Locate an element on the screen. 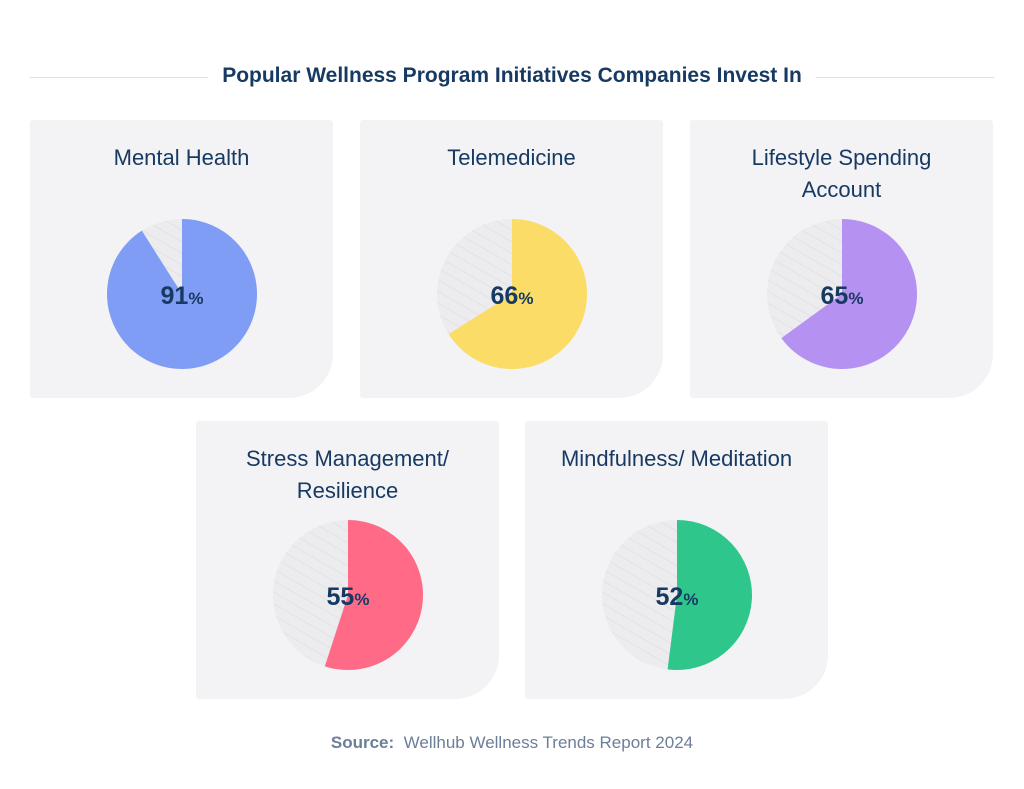  chart-title: Stress Management/ Resilience is located at coordinates (347, 474).